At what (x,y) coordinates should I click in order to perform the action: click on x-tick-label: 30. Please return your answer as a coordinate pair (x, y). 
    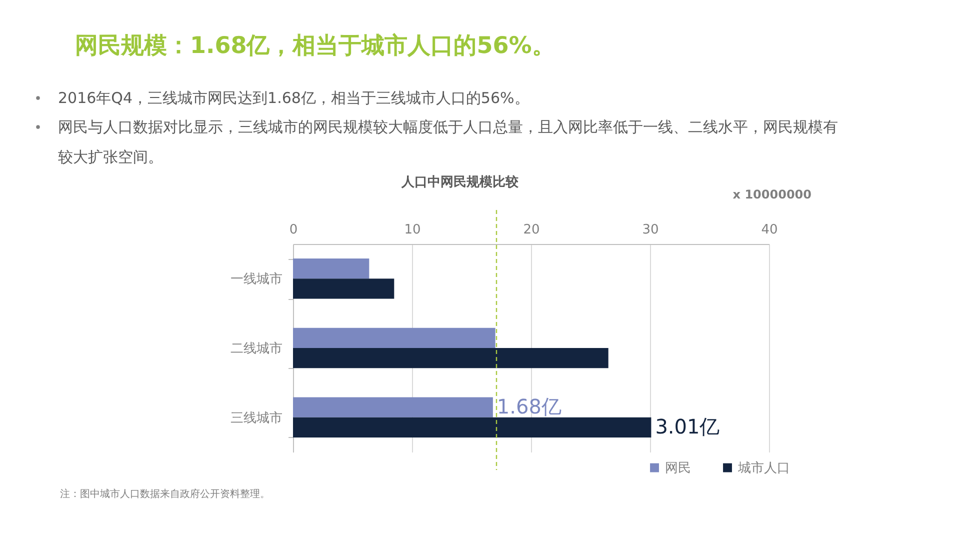
    Looking at the image, I should click on (650, 230).